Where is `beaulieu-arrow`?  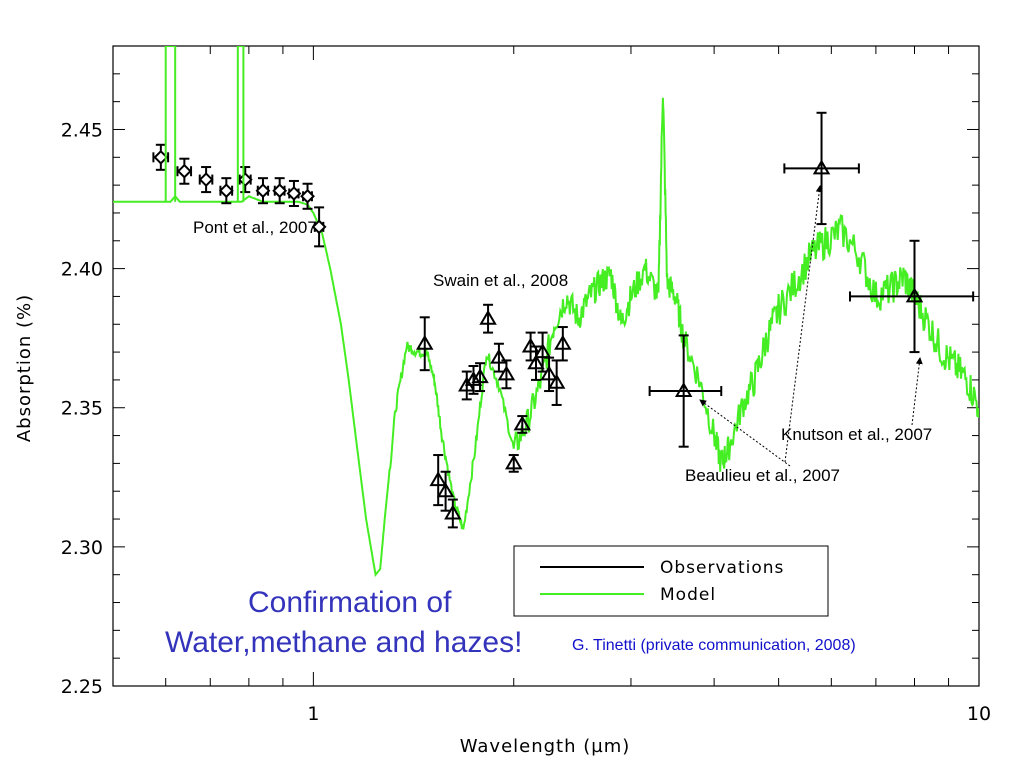 beaulieu-arrow is located at coordinates (745, 433).